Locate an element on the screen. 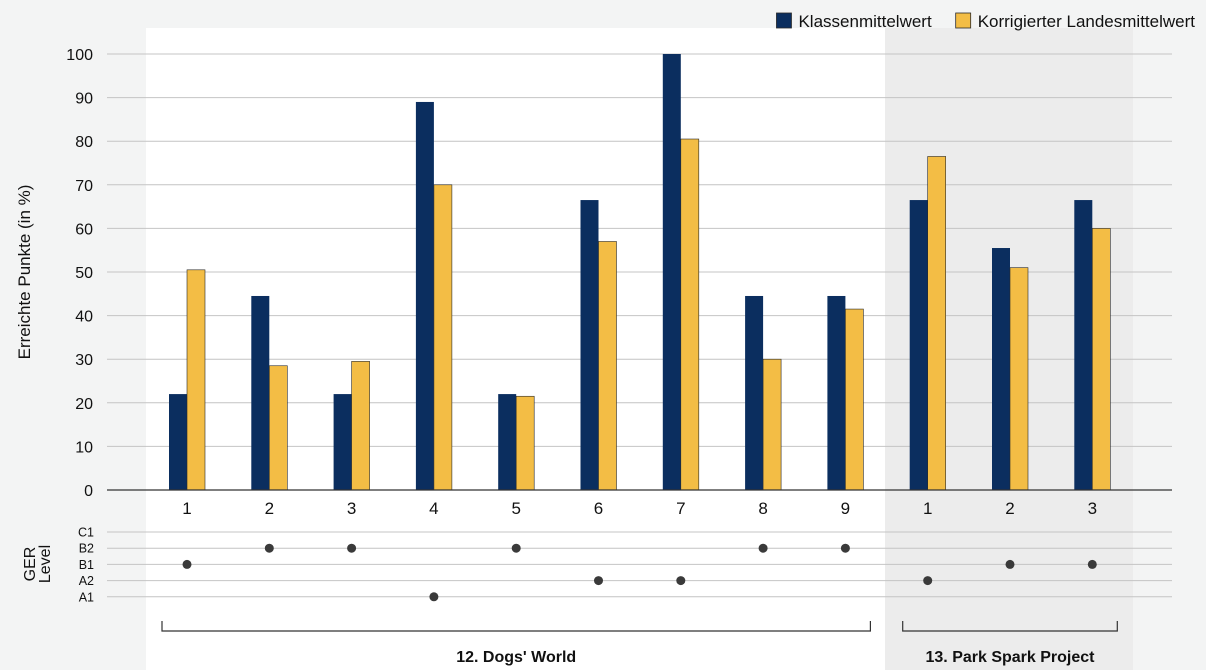 Image resolution: width=1206 pixels, height=670 pixels. ger-axis-title-line: GER is located at coordinates (30, 564).